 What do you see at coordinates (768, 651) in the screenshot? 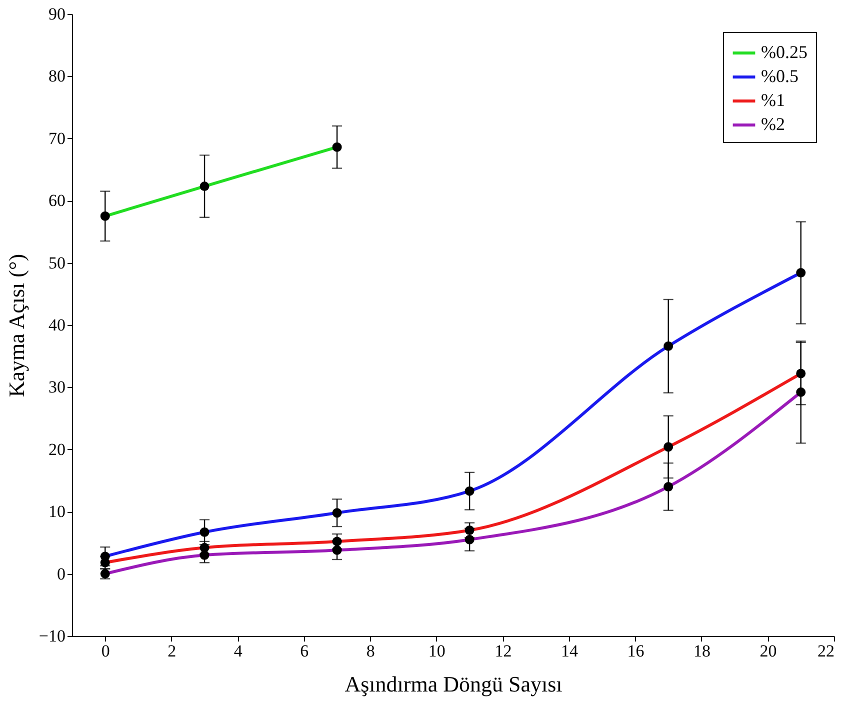
I see `x-tick-label: 20` at bounding box center [768, 651].